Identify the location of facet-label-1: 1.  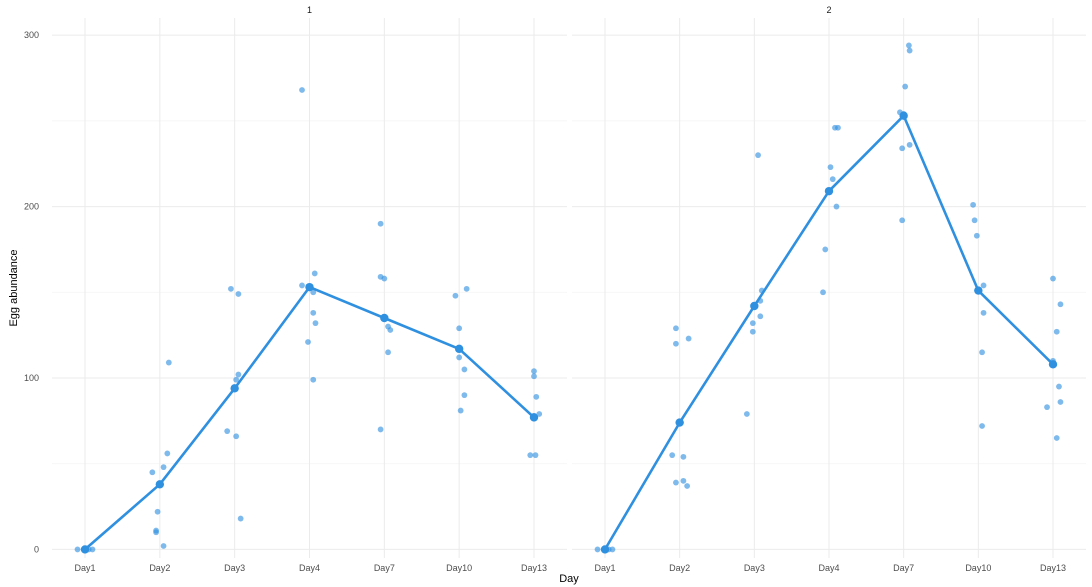
(309, 10).